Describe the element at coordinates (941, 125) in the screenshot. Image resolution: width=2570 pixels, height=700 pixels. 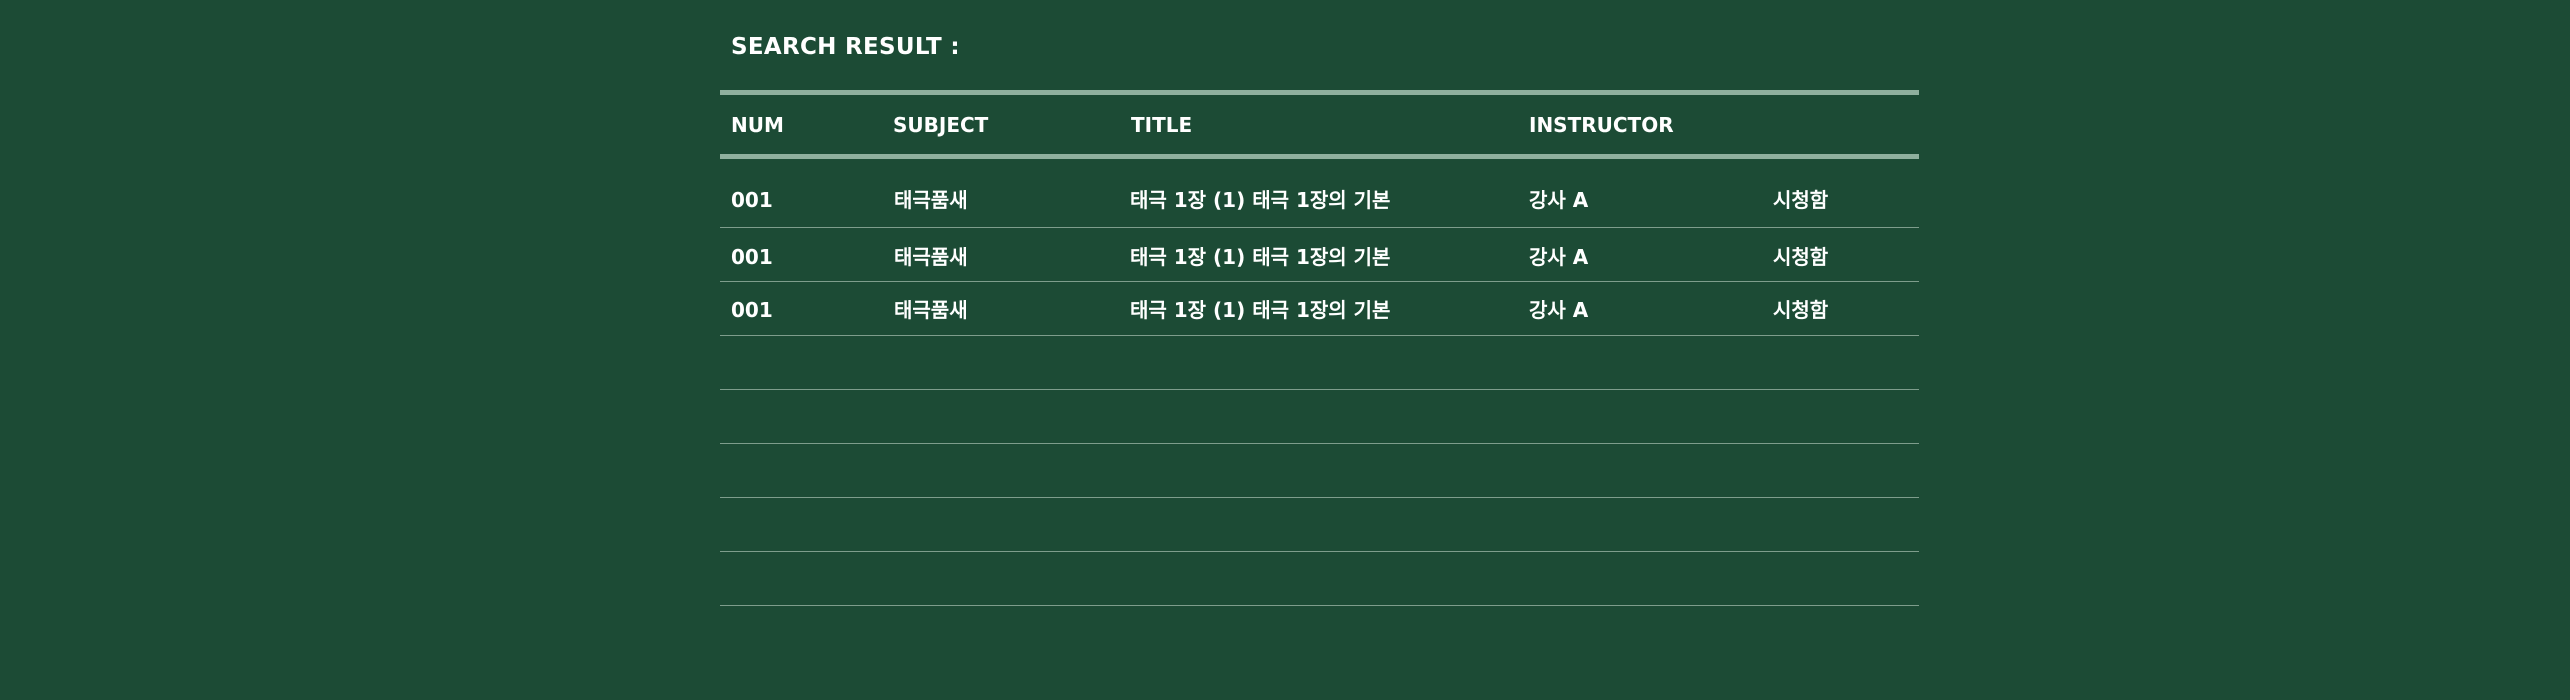
I see `header-subject: SUBJECT` at that location.